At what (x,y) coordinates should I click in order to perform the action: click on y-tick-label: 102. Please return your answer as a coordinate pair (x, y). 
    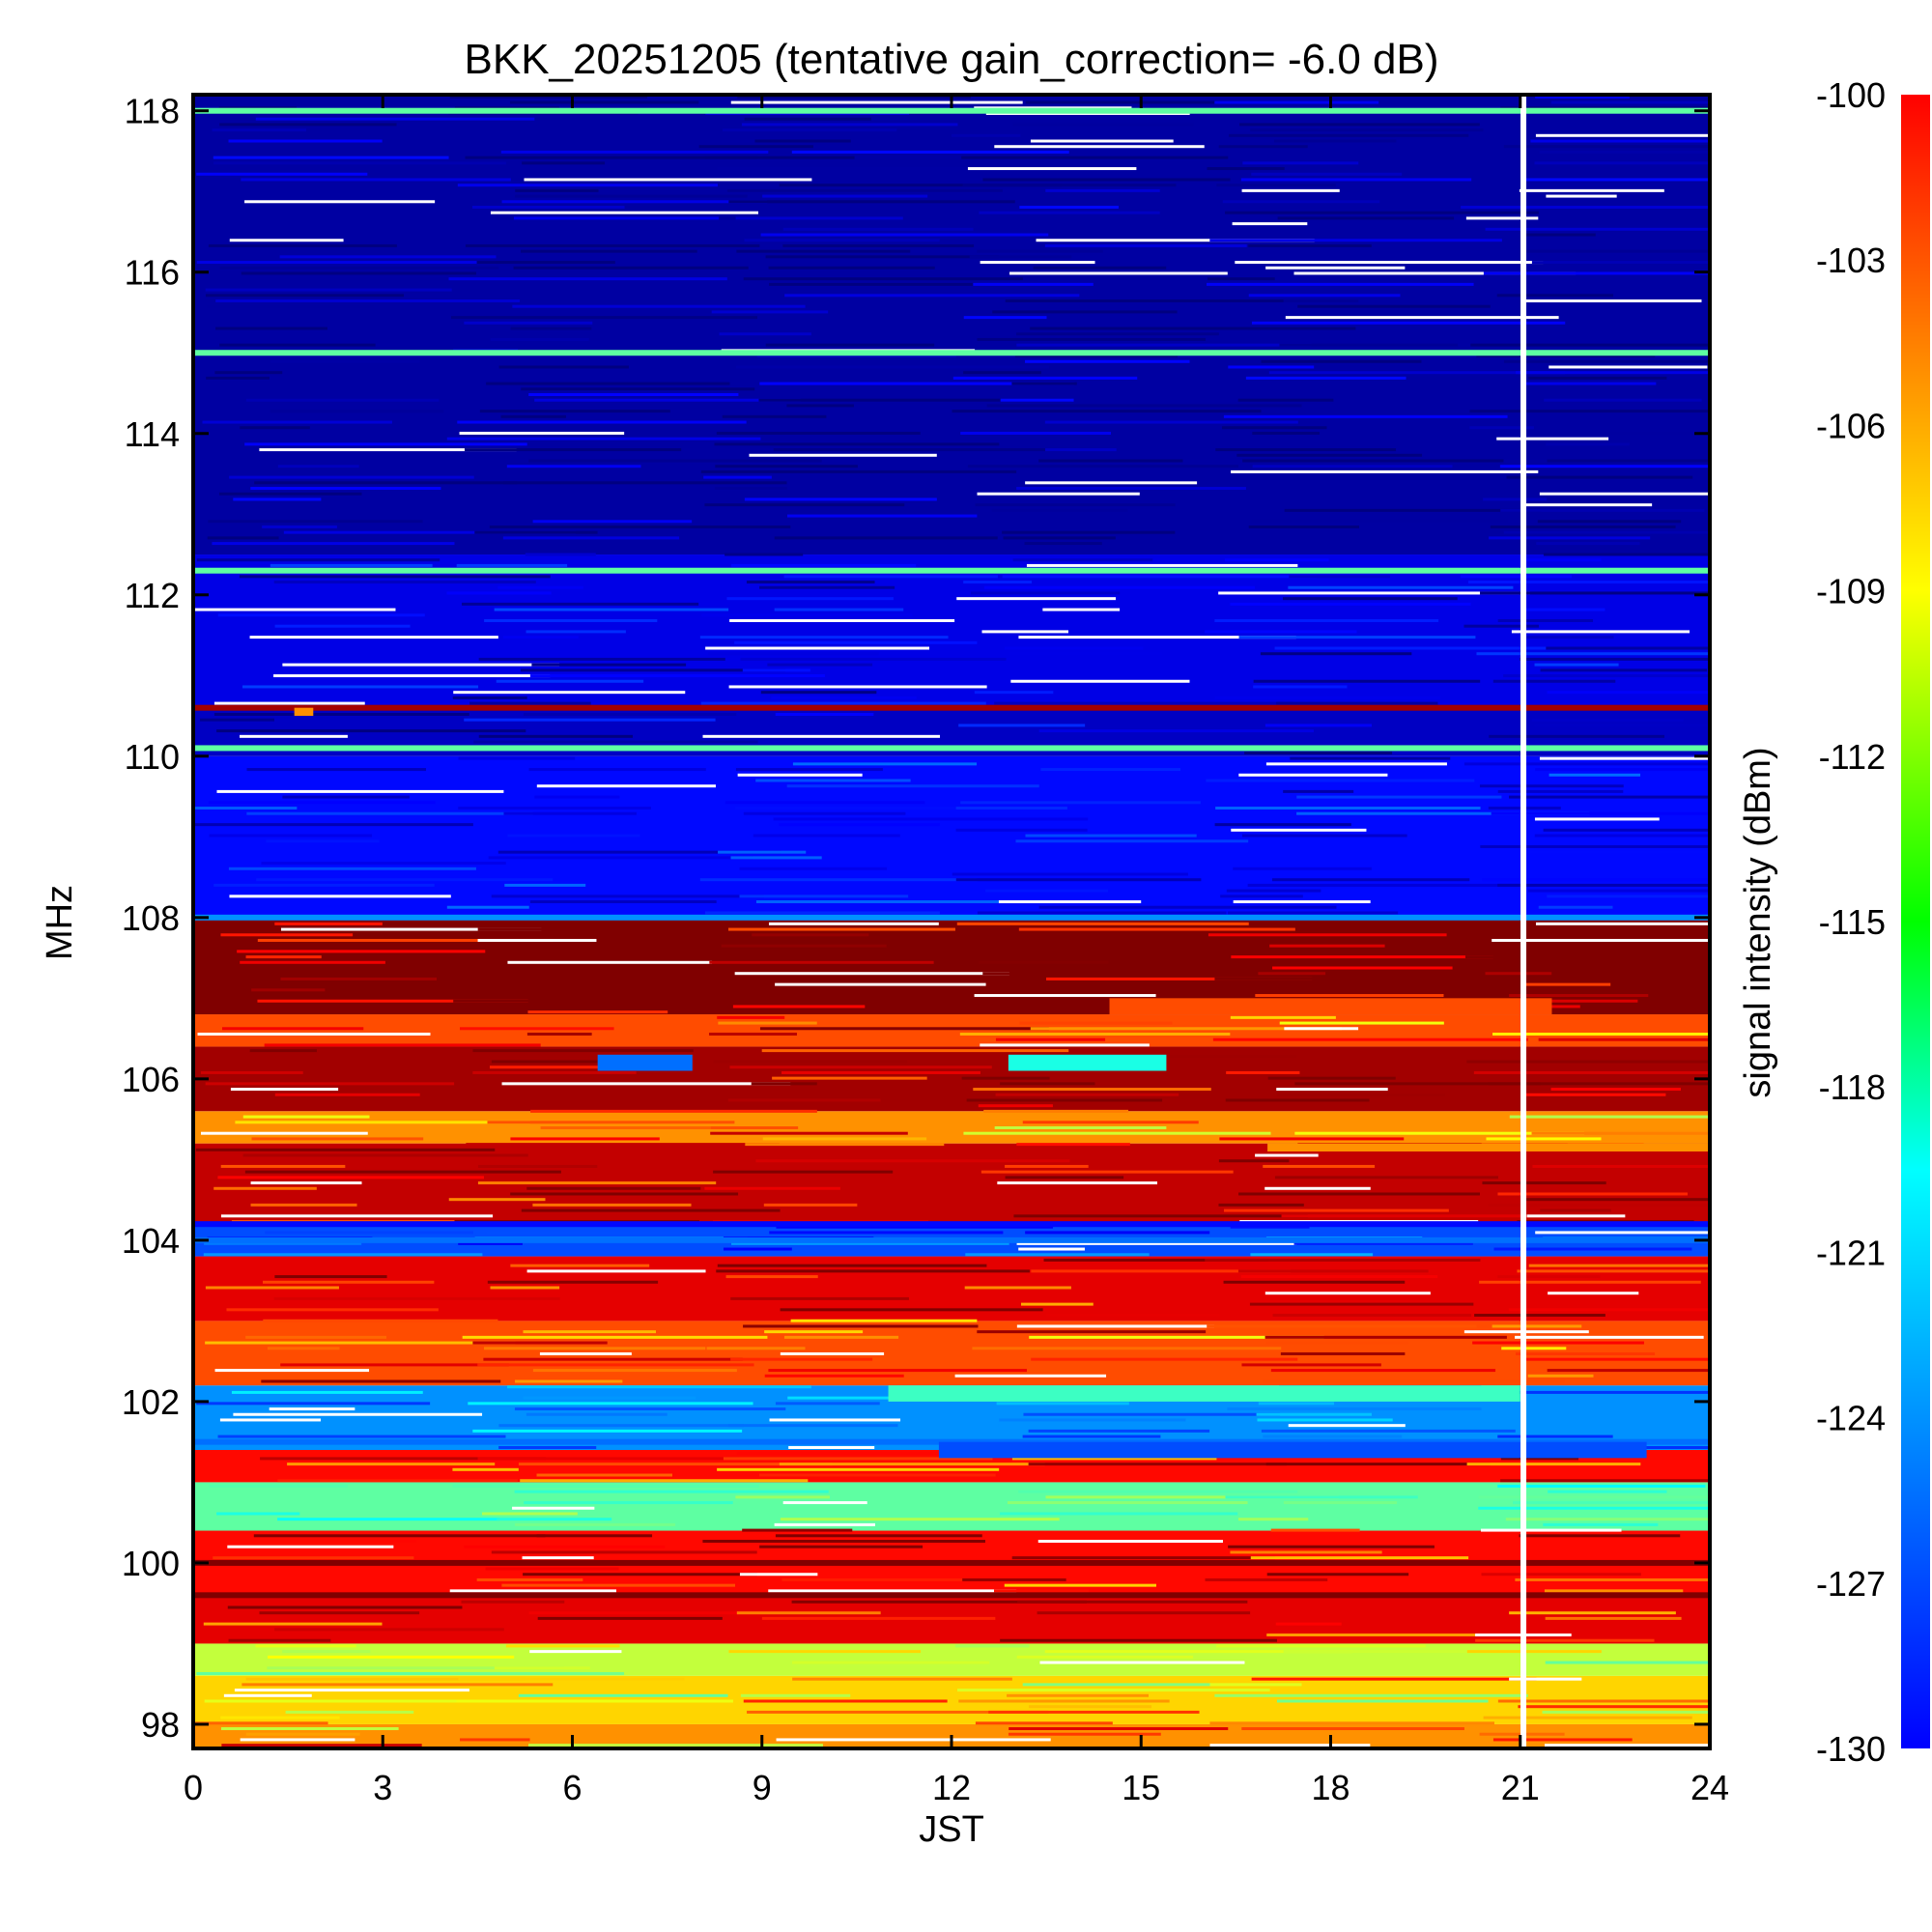
    Looking at the image, I should click on (151, 1402).